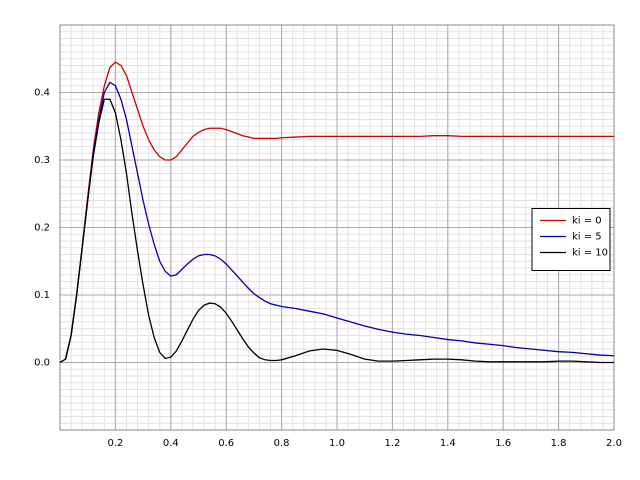 The height and width of the screenshot is (480, 640). Describe the element at coordinates (392, 443) in the screenshot. I see `x-tick-label: 1.2` at that location.